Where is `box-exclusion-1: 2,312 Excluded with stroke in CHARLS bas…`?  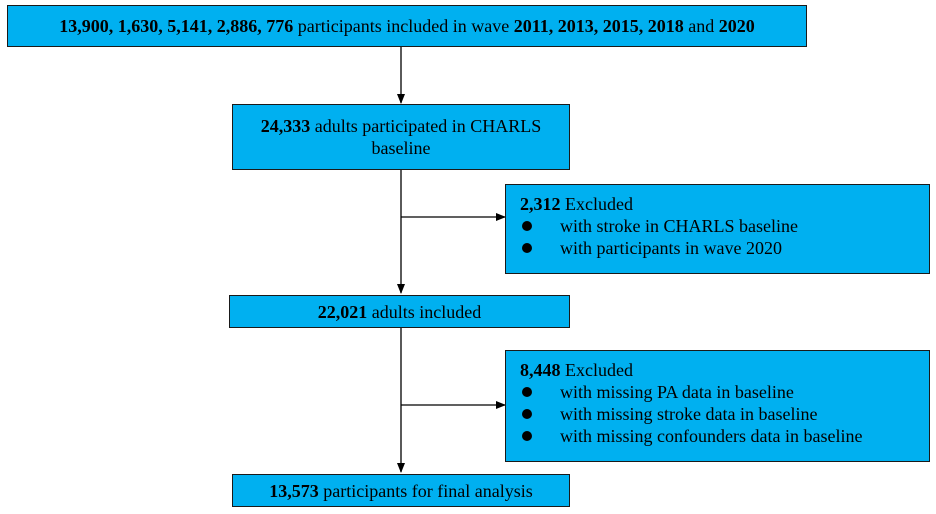 box-exclusion-1: 2,312 Excluded with stroke in CHARLS bas… is located at coordinates (717, 229).